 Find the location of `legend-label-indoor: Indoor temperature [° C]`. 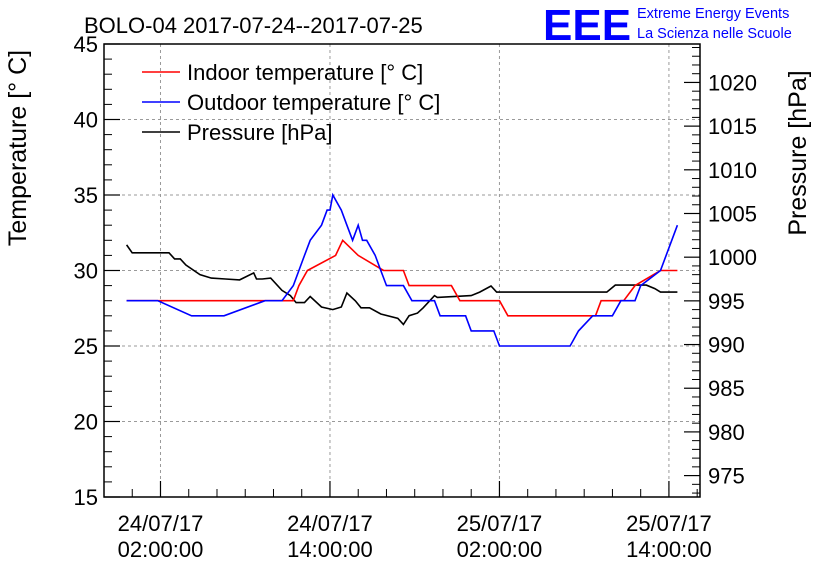

legend-label-indoor: Indoor temperature [° C] is located at coordinates (305, 72).